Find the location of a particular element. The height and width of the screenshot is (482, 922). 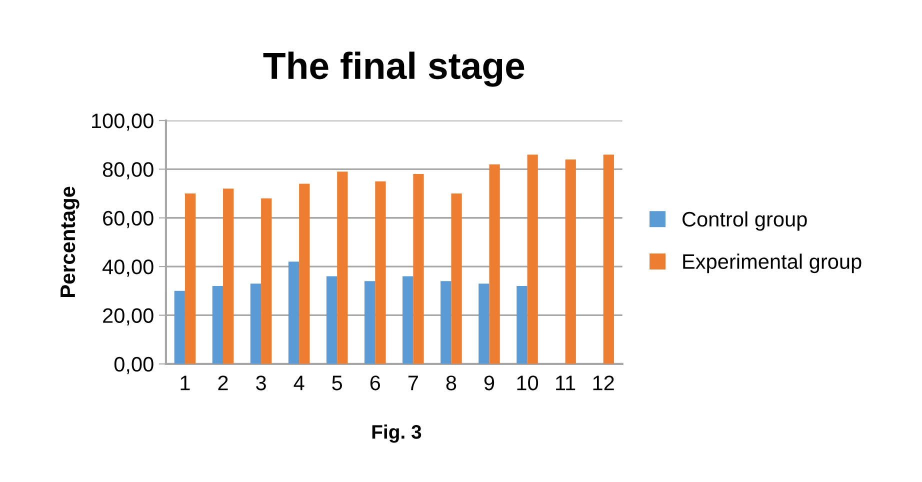

y-tick-label: 80,00 is located at coordinates (128, 171).